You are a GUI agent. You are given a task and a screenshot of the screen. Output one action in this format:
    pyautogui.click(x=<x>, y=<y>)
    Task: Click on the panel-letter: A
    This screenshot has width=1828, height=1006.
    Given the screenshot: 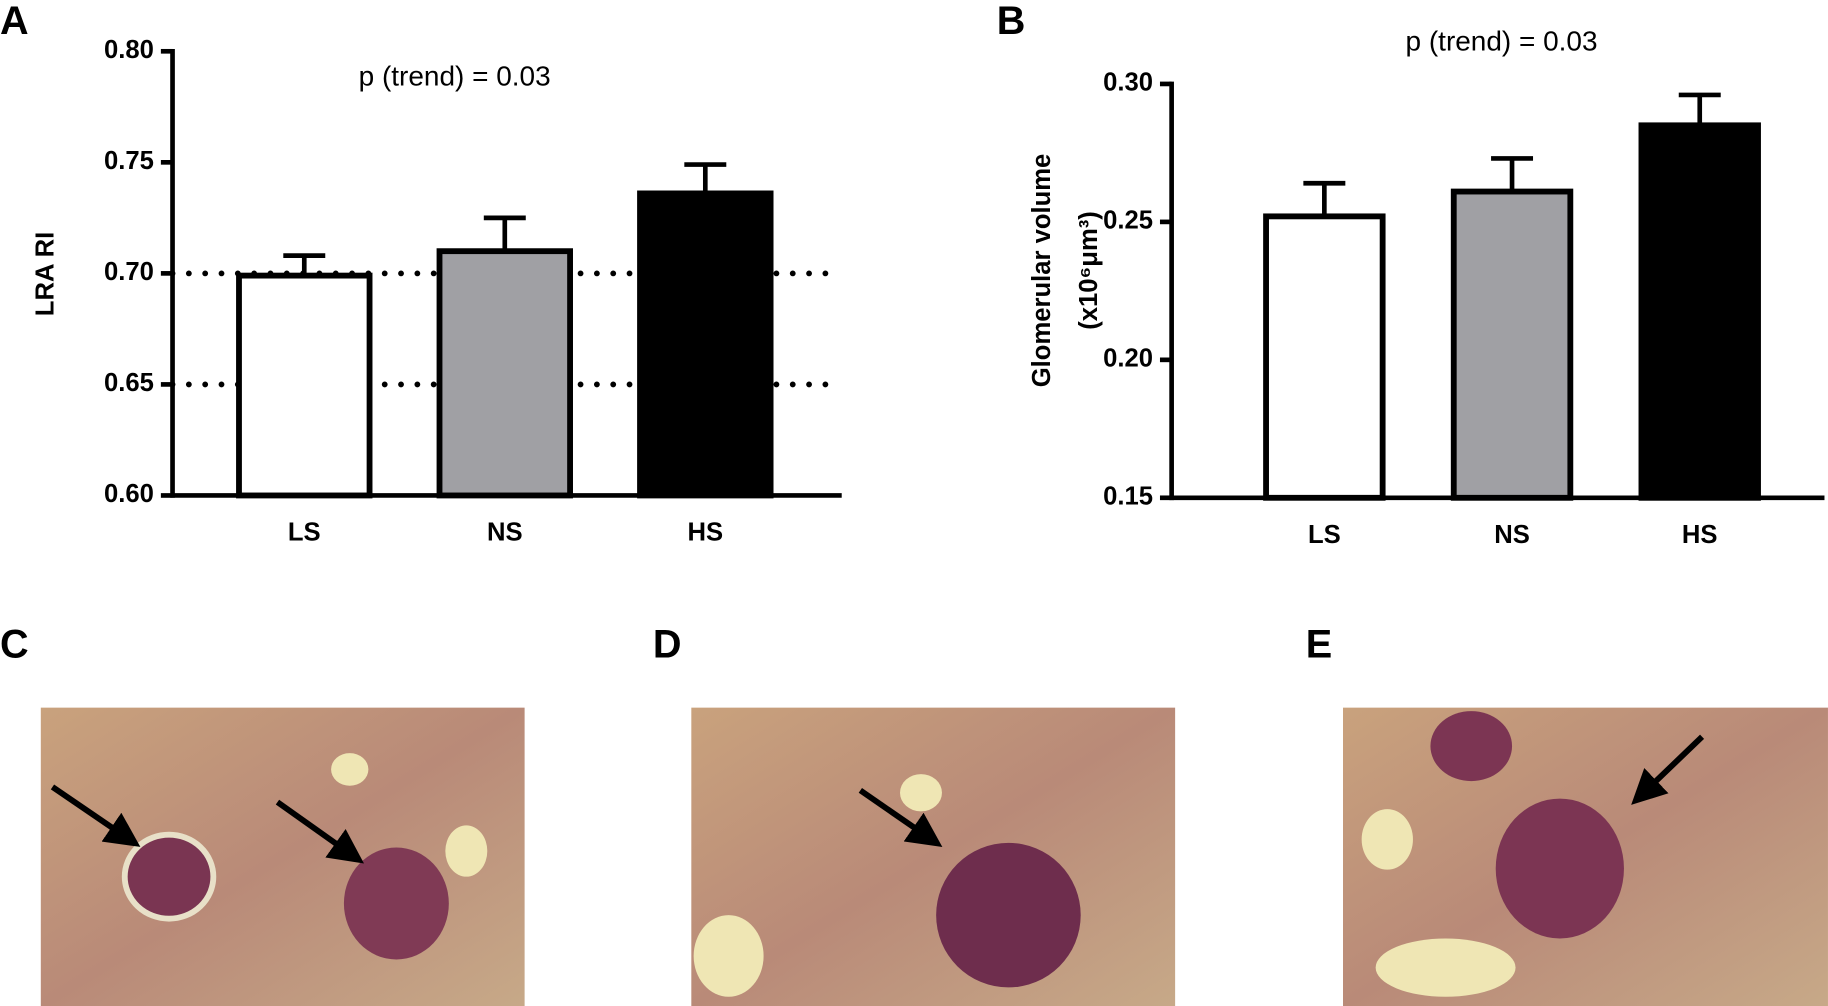 What is the action you would take?
    pyautogui.click(x=14, y=21)
    